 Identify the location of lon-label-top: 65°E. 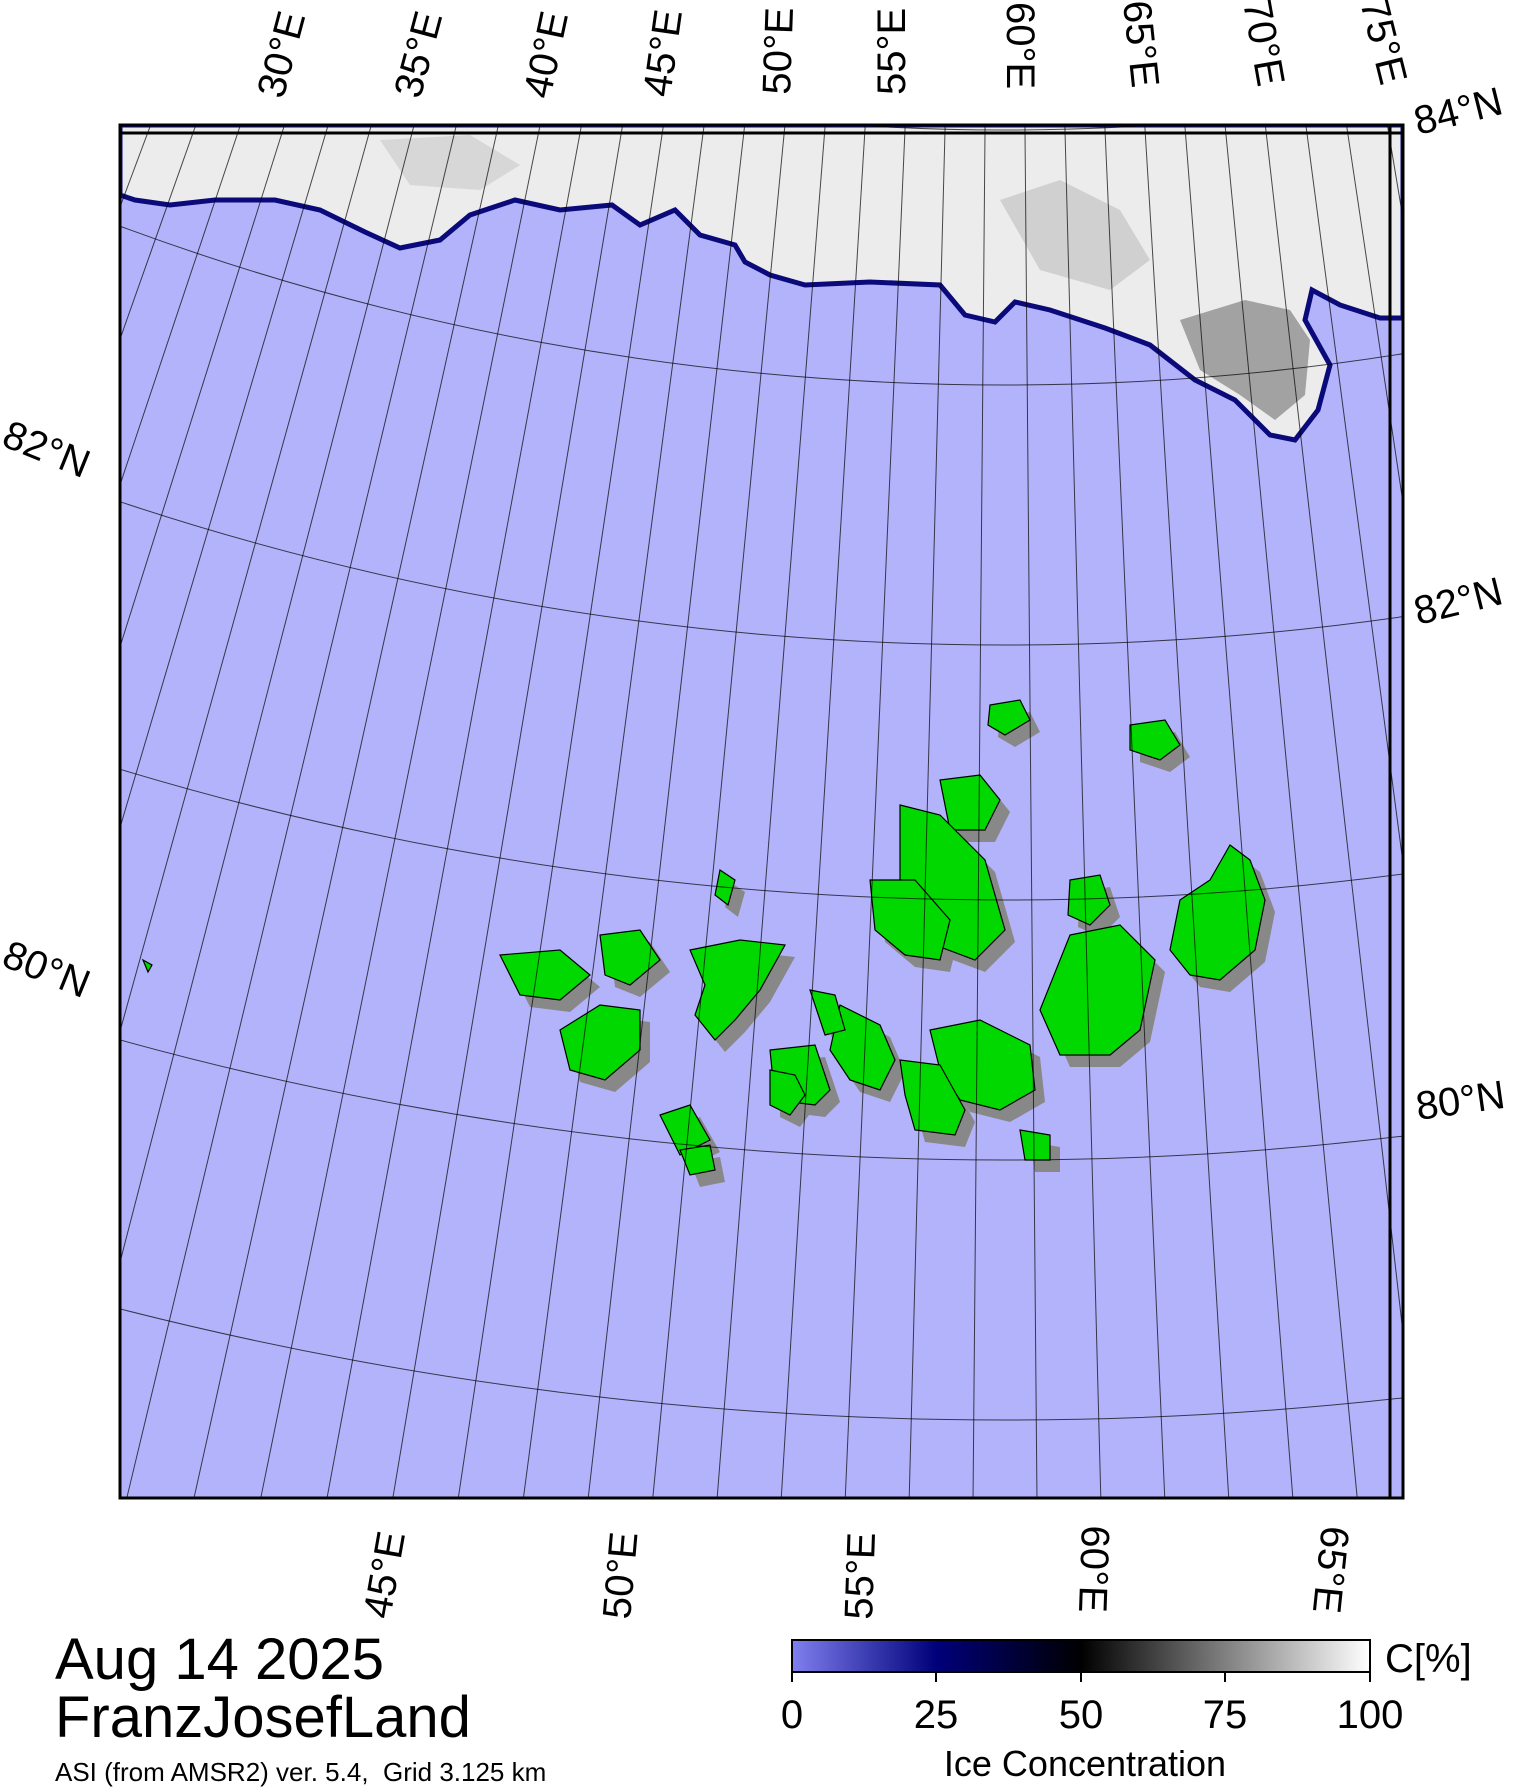
(1140, 45).